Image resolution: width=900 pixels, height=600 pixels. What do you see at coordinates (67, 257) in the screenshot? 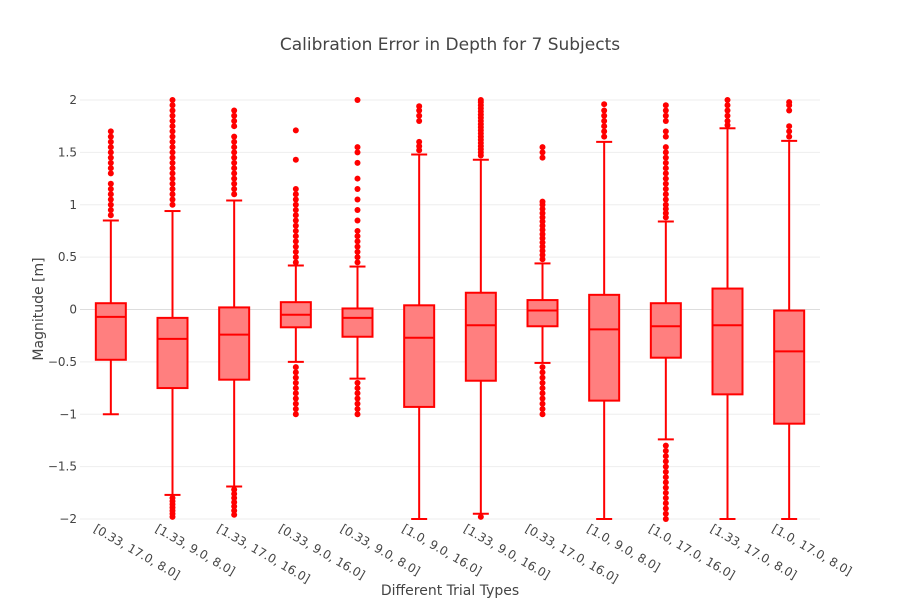
I see `y-tick-label: 0.5` at bounding box center [67, 257].